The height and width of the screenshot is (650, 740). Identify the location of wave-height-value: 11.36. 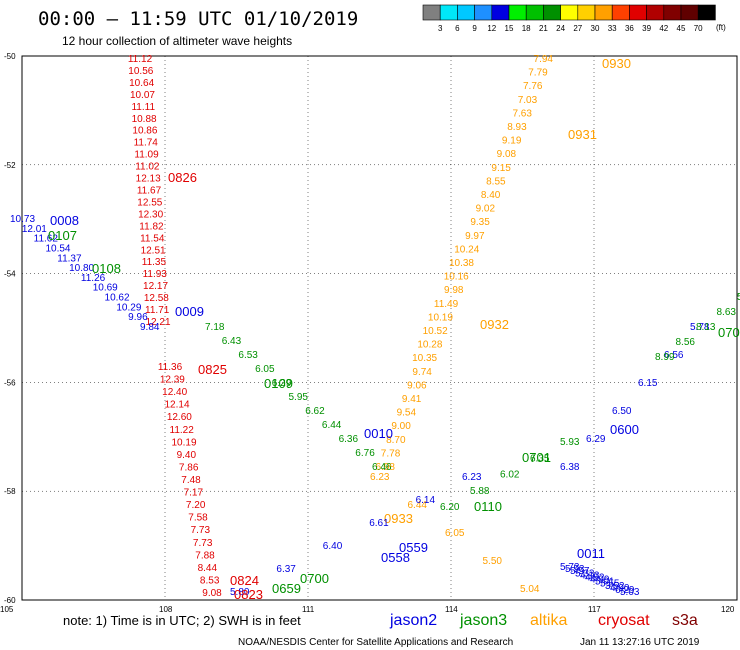
(170, 367).